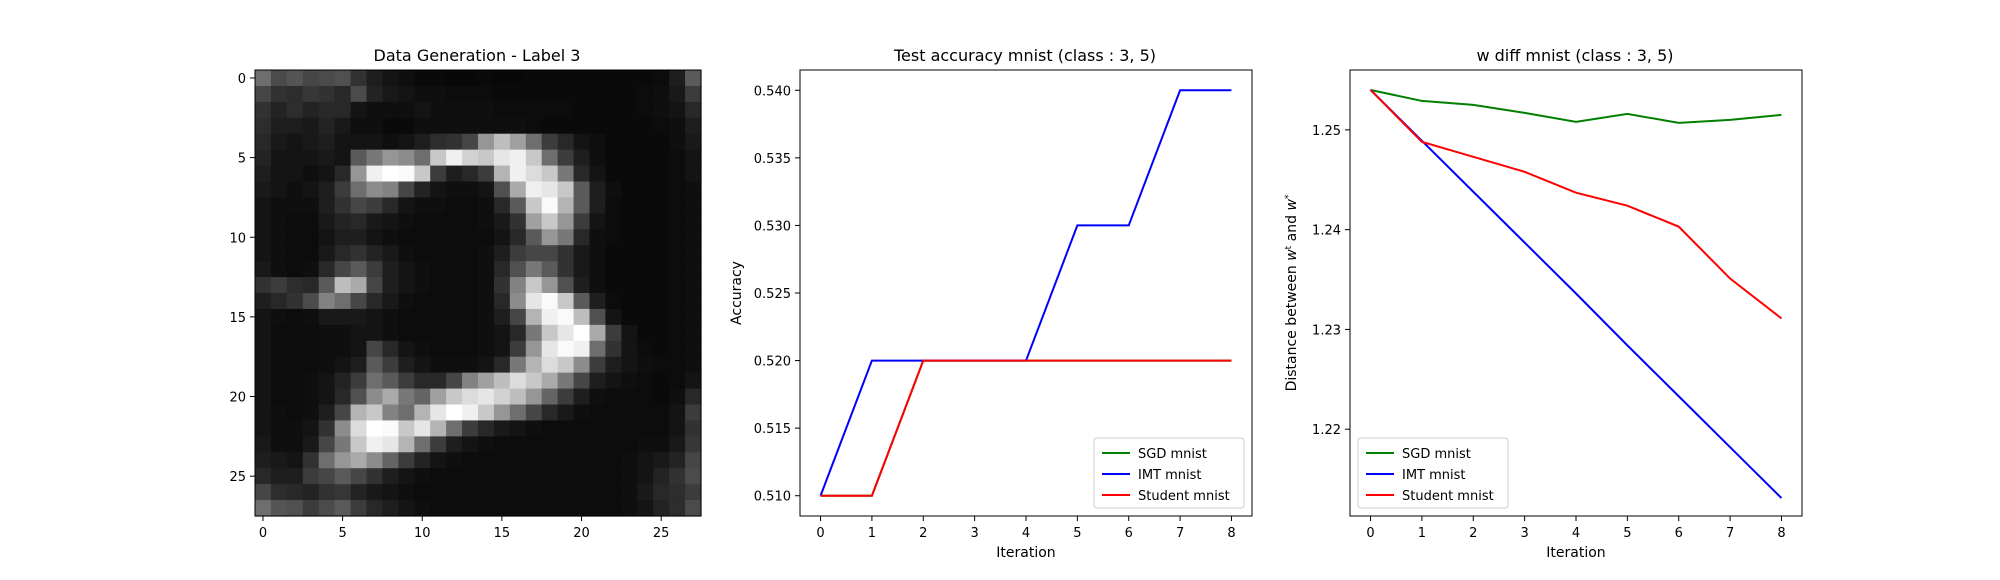 The image size is (2000, 580). Describe the element at coordinates (1025, 293) in the screenshot. I see `series-lines` at that location.